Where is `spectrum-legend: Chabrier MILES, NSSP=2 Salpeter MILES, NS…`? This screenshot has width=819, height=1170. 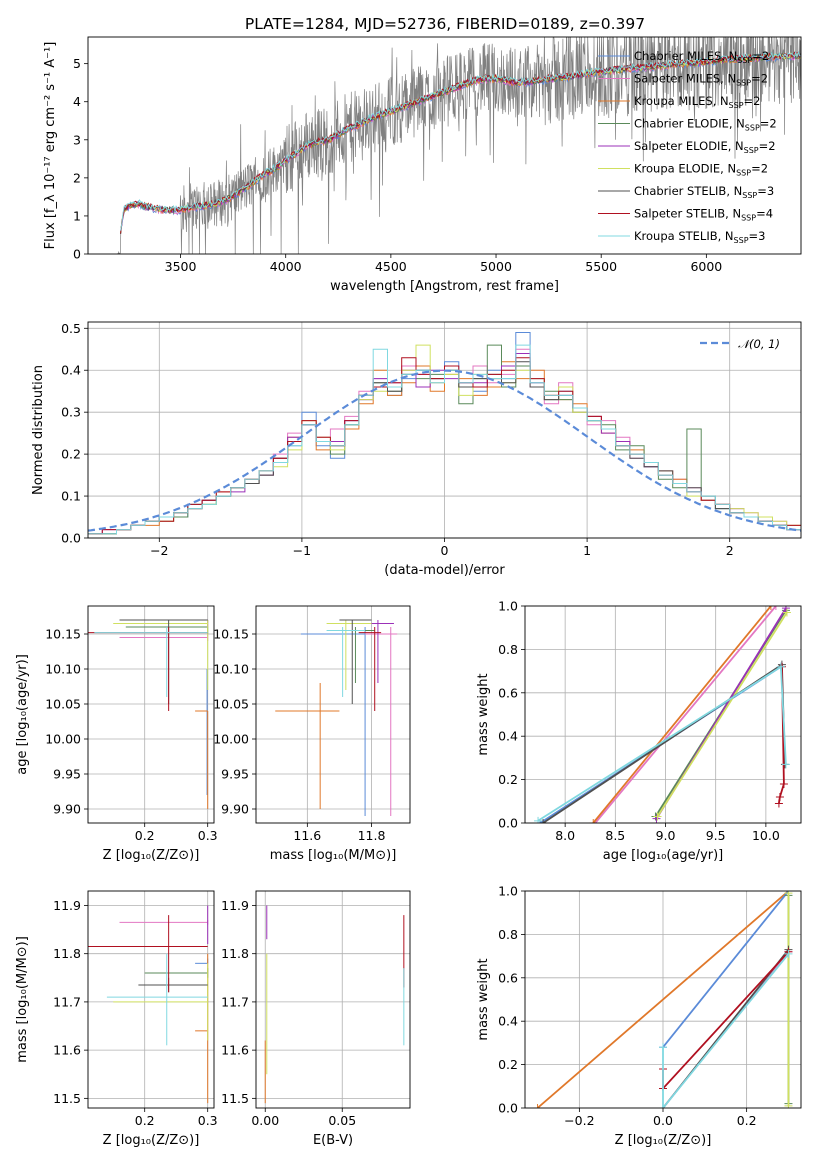
spectrum-legend: Chabrier MILES, NSSP=2 Salpeter MILES, NS… is located at coordinates (687, 147).